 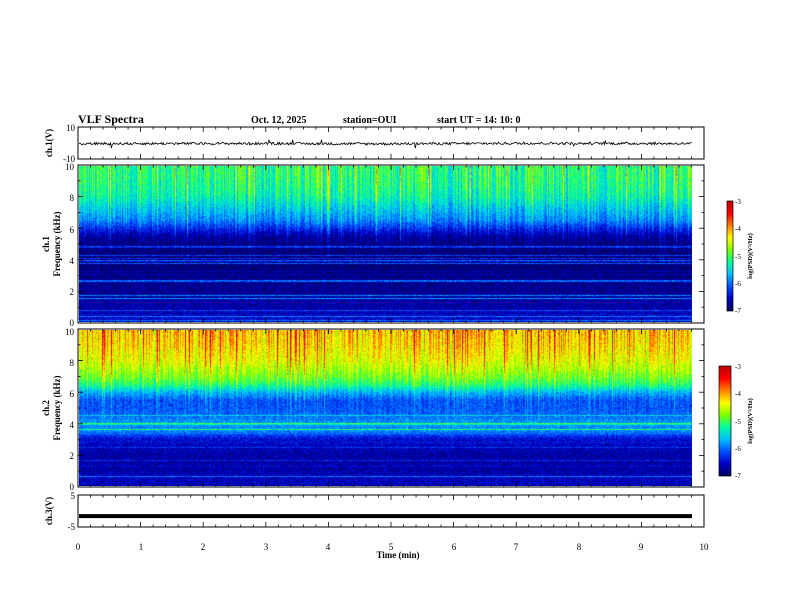 I want to click on ch2-ytick-6: 6, so click(x=72, y=394).